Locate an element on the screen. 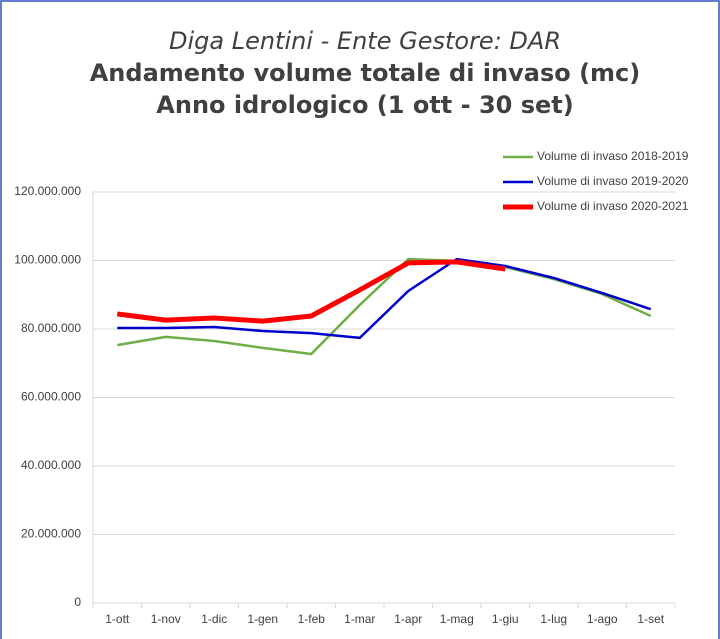 The image size is (720, 639). y-tick-label: 120.000.000 is located at coordinates (47, 191).